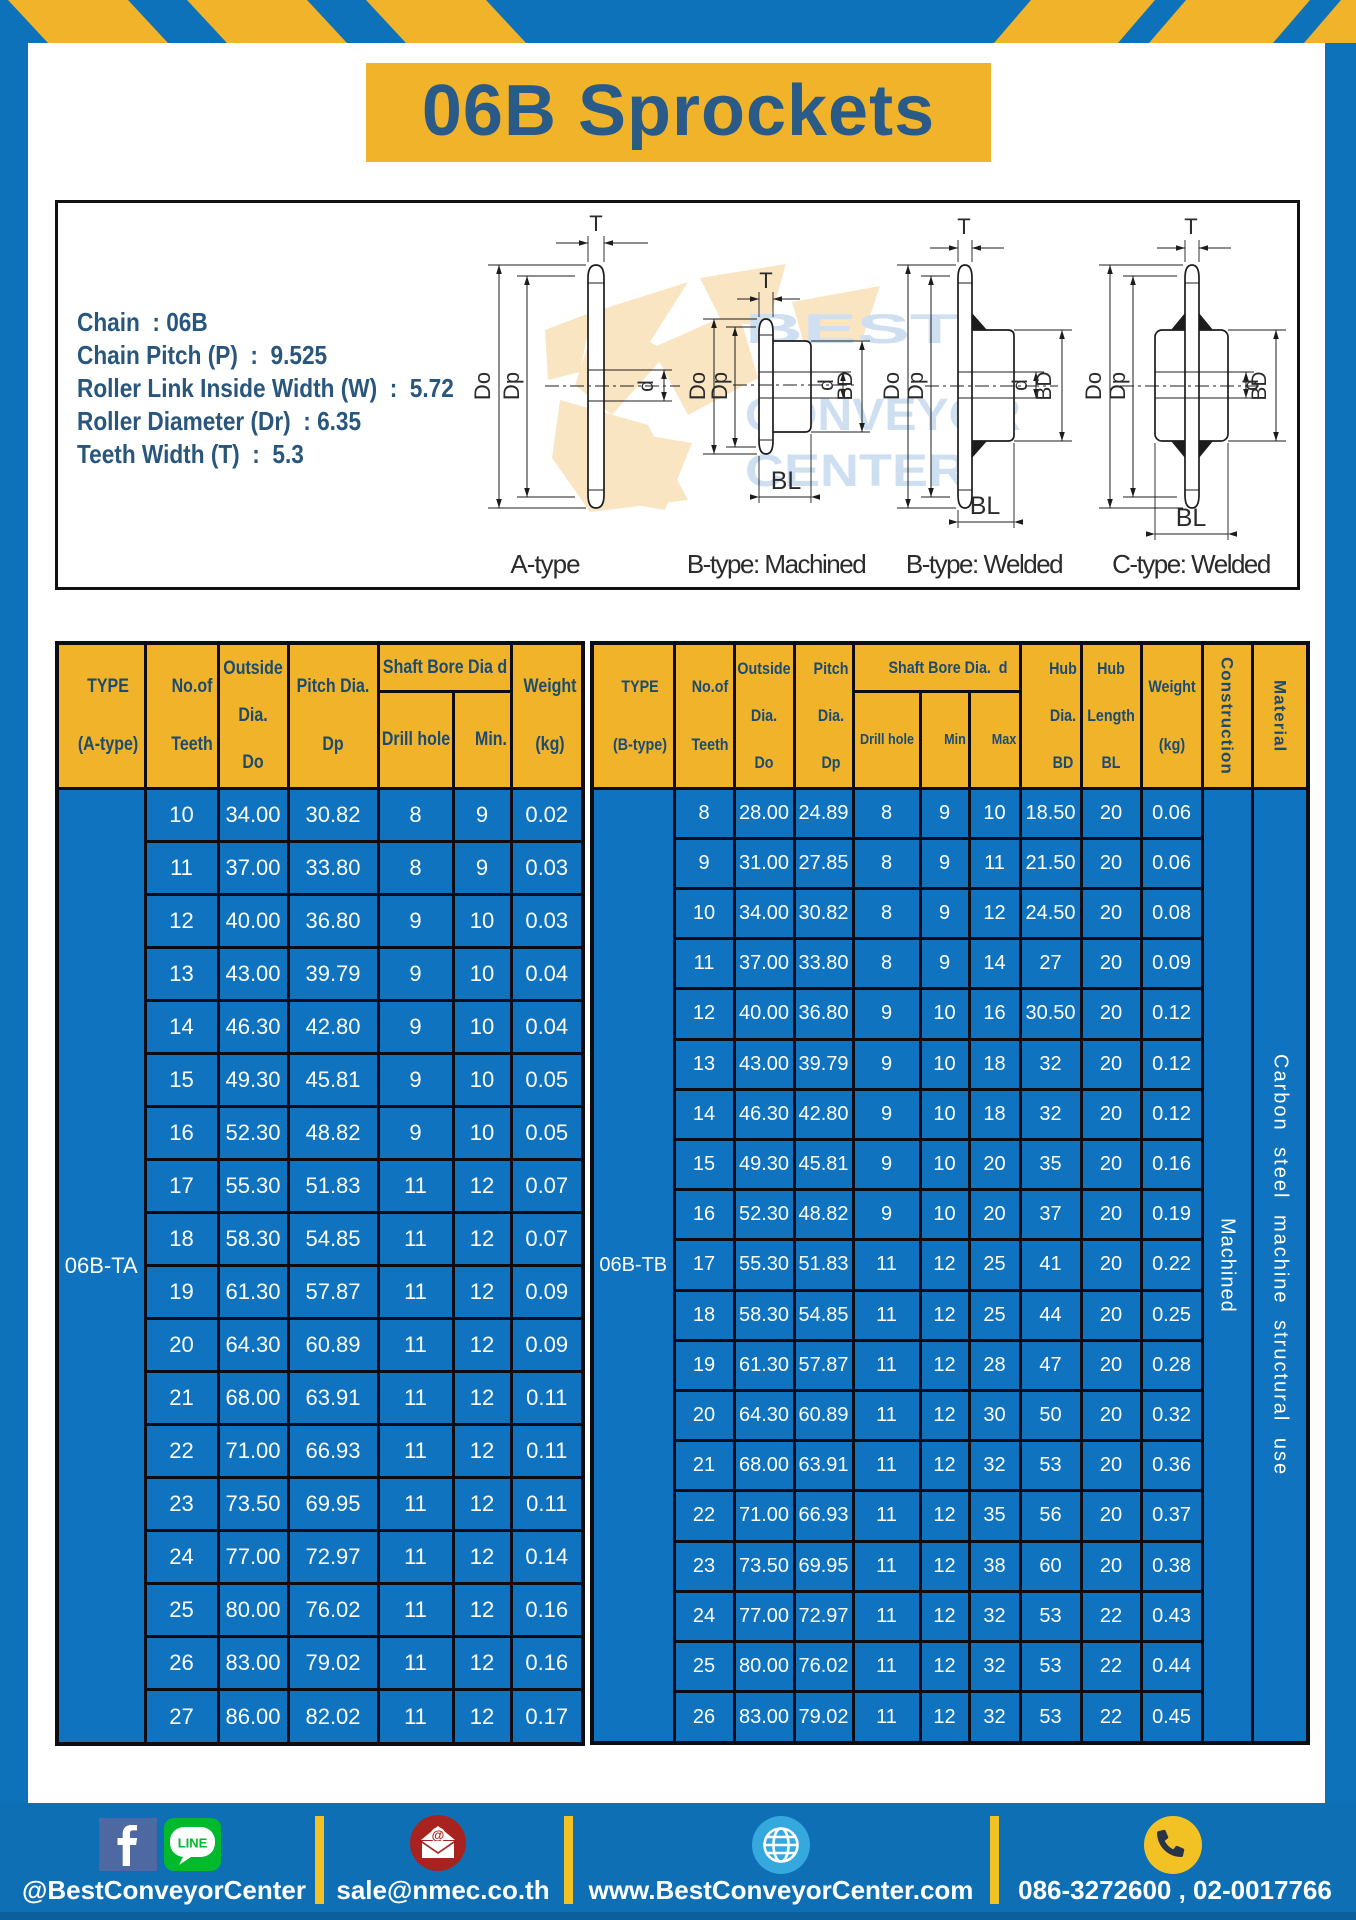 The height and width of the screenshot is (1920, 1356). What do you see at coordinates (1191, 564) in the screenshot?
I see `svg-text: C-type: Welded` at bounding box center [1191, 564].